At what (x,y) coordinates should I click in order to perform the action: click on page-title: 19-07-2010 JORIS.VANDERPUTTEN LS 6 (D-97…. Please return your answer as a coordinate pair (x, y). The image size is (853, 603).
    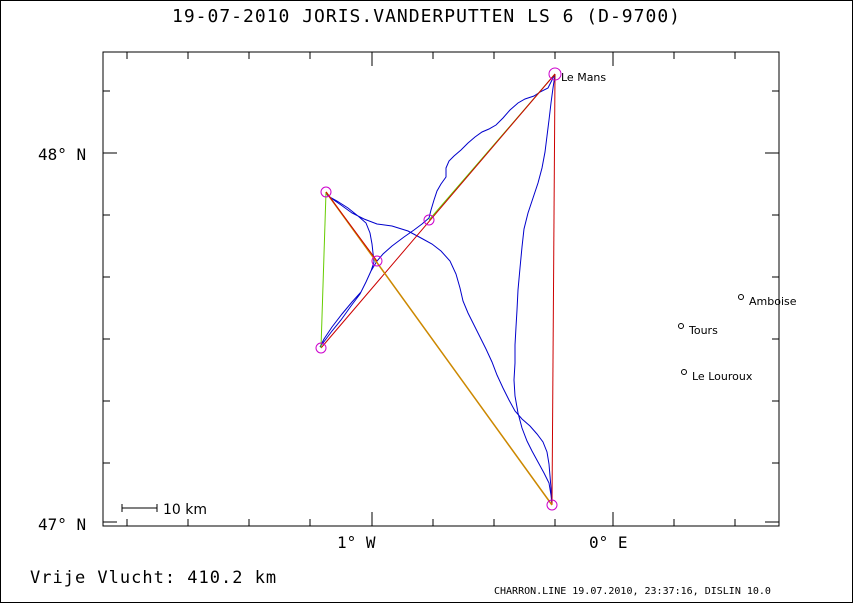
    Looking at the image, I should click on (426, 16).